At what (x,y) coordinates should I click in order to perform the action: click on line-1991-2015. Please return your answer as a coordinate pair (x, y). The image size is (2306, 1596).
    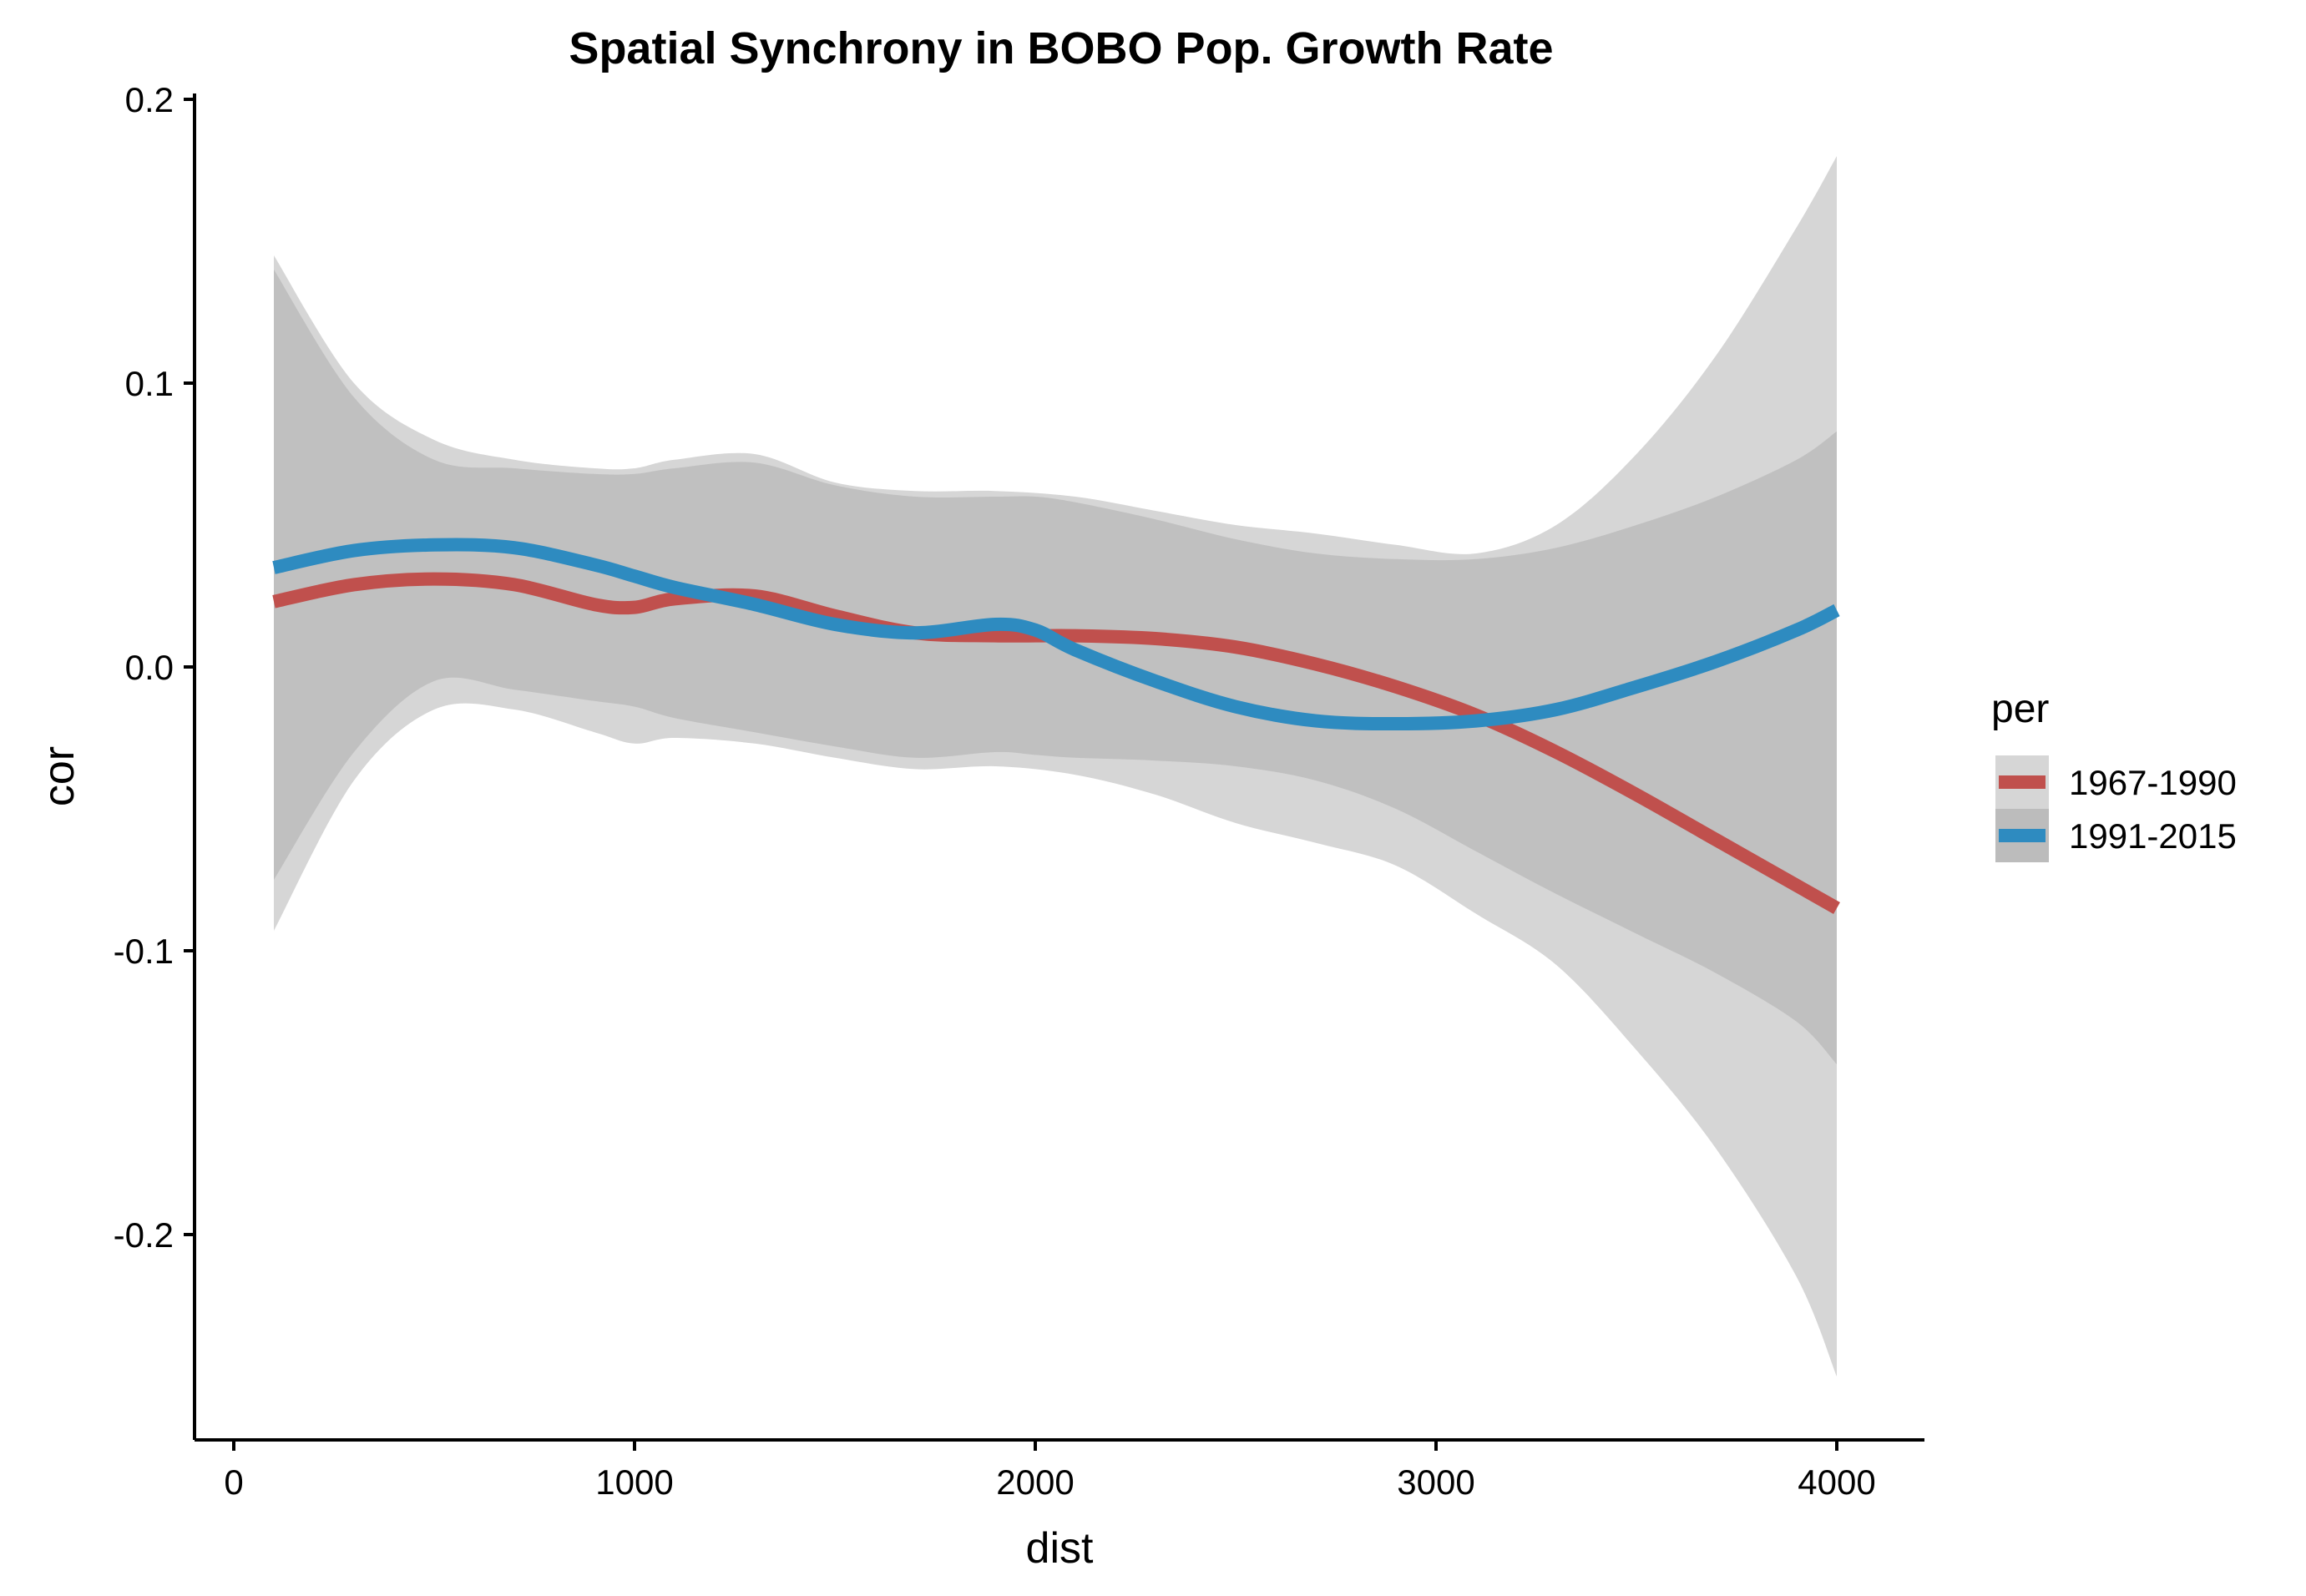
    Looking at the image, I should click on (1056, 634).